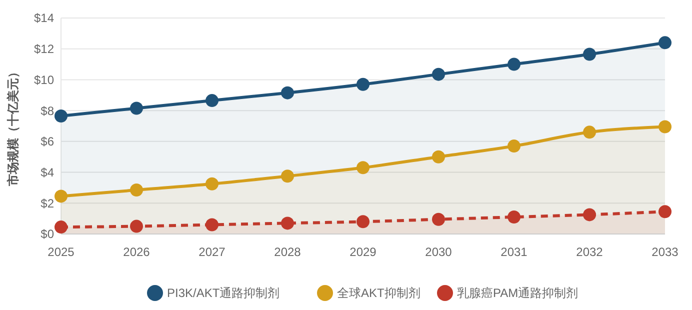 The width and height of the screenshot is (692, 310). What do you see at coordinates (47, 203) in the screenshot?
I see `y-tick-label: $2` at bounding box center [47, 203].